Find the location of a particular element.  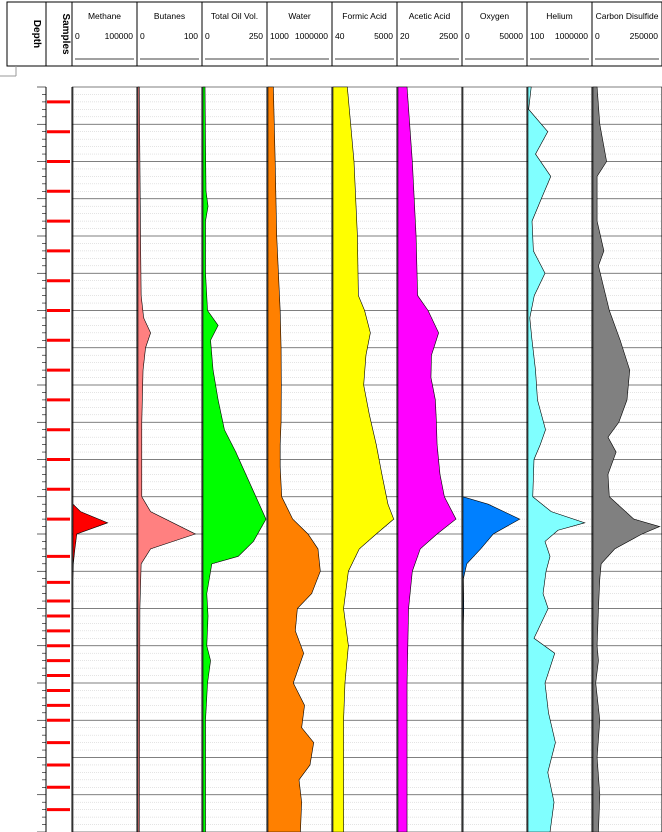

track-title: Carbon Disulfide is located at coordinates (627, 16).